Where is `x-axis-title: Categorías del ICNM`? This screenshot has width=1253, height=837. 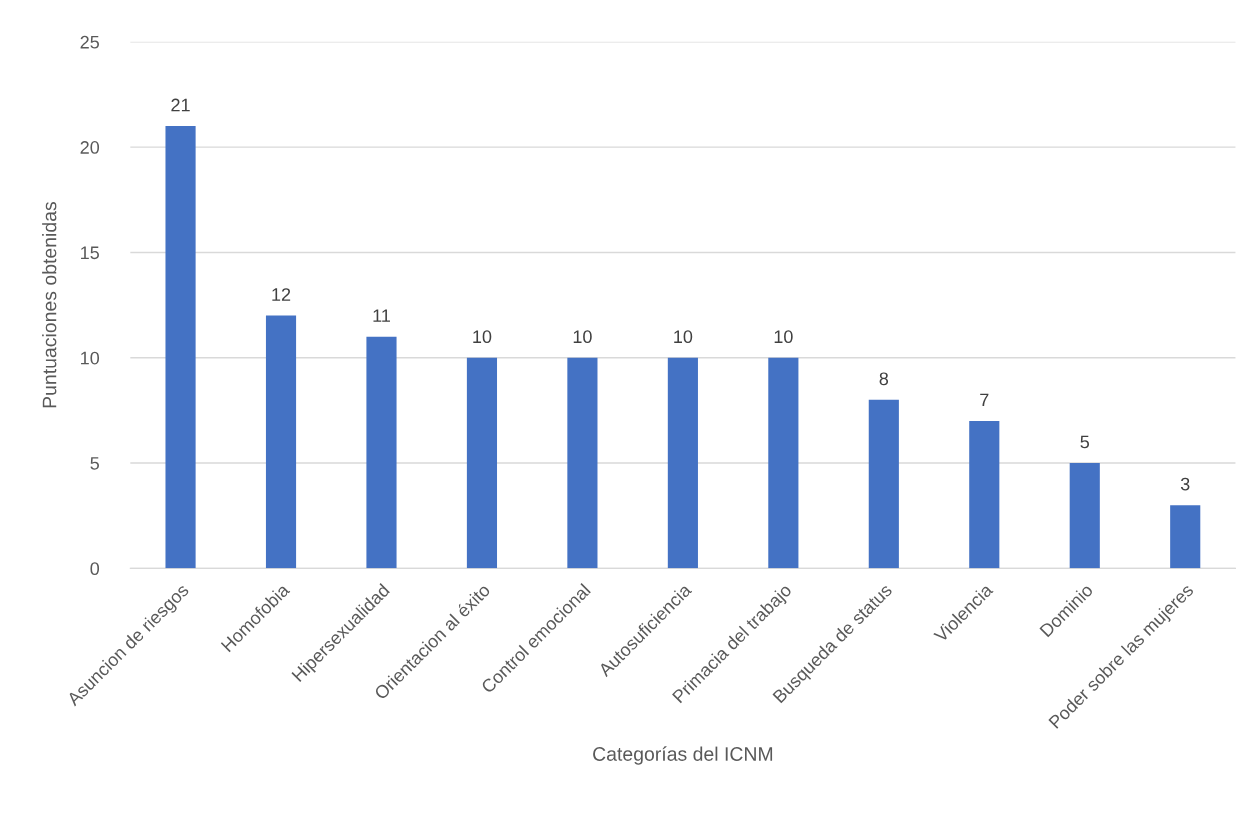
x-axis-title: Categorías del ICNM is located at coordinates (683, 755).